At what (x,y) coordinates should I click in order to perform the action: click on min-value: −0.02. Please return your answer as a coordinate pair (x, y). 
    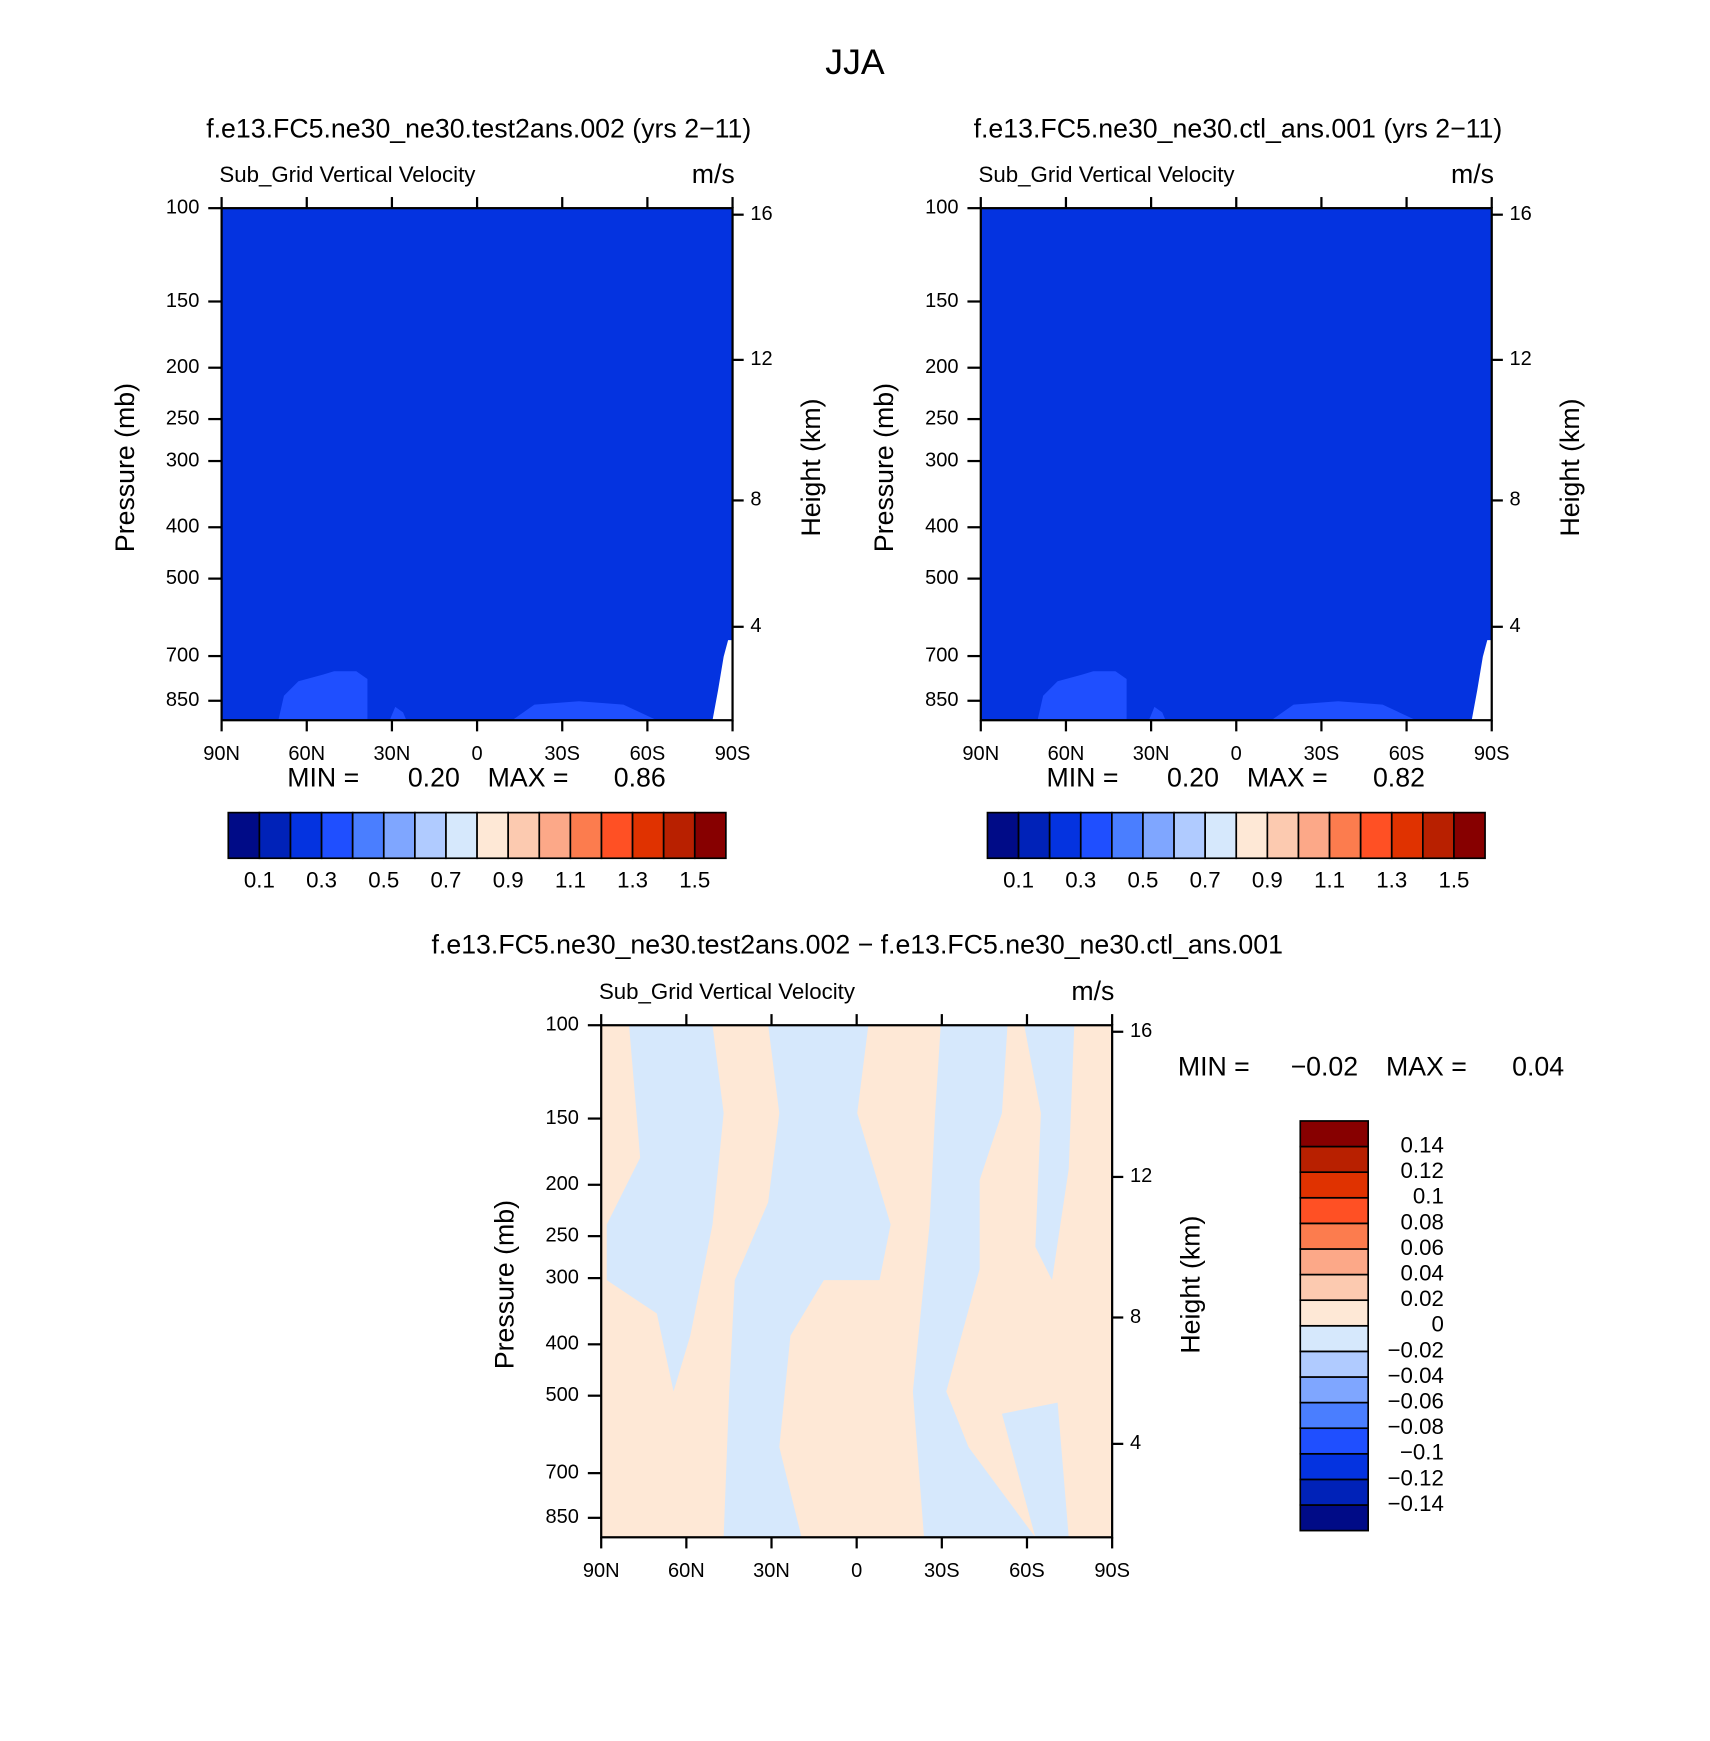
    Looking at the image, I should click on (1325, 1067).